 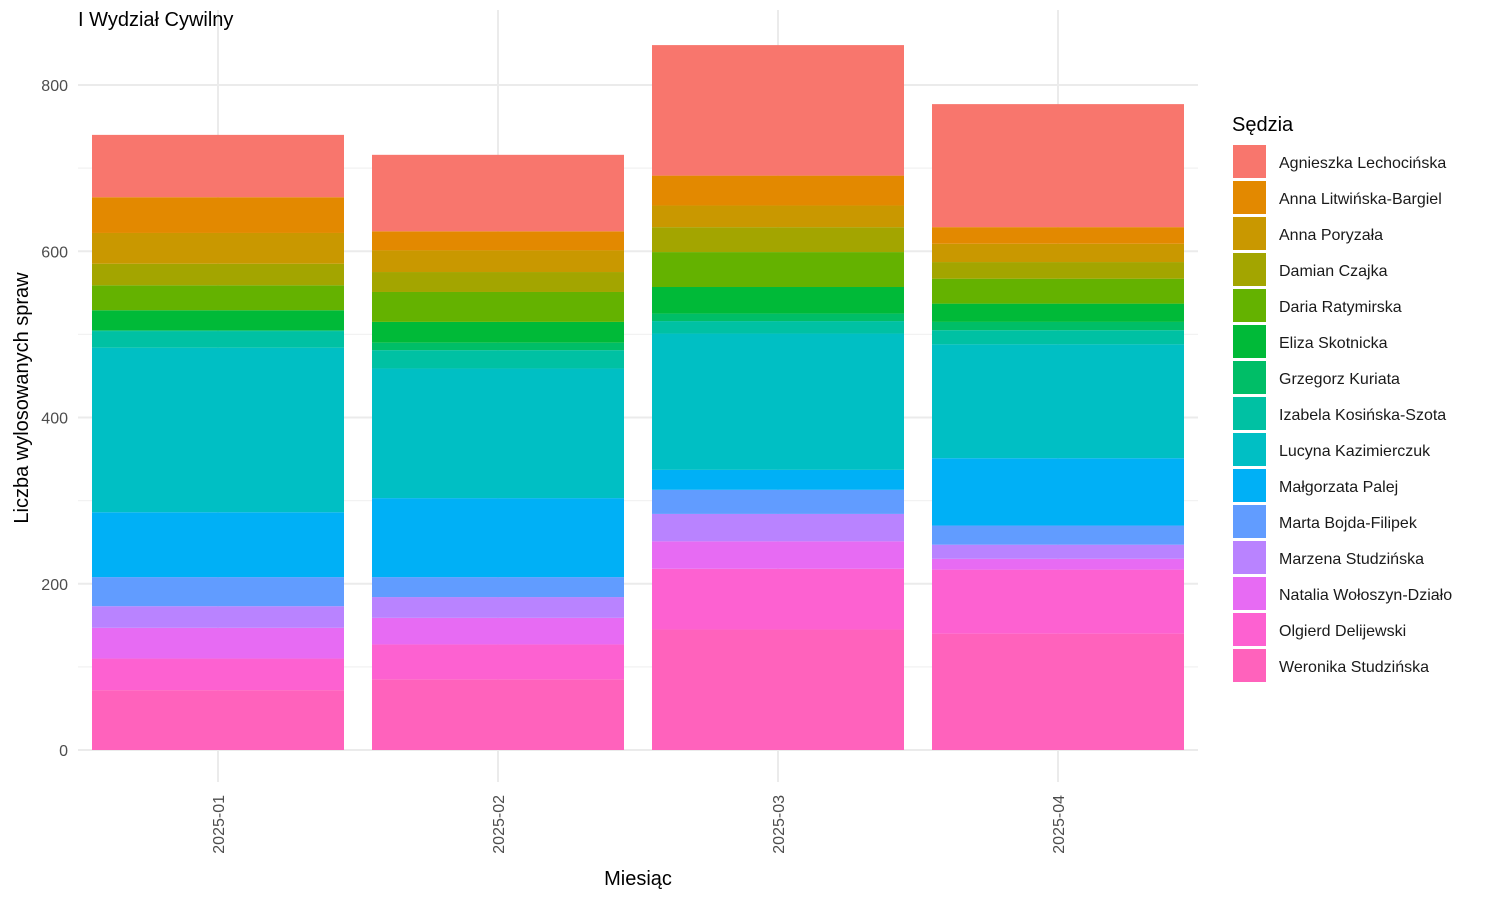 What do you see at coordinates (54, 86) in the screenshot?
I see `y-tick-label: 800` at bounding box center [54, 86].